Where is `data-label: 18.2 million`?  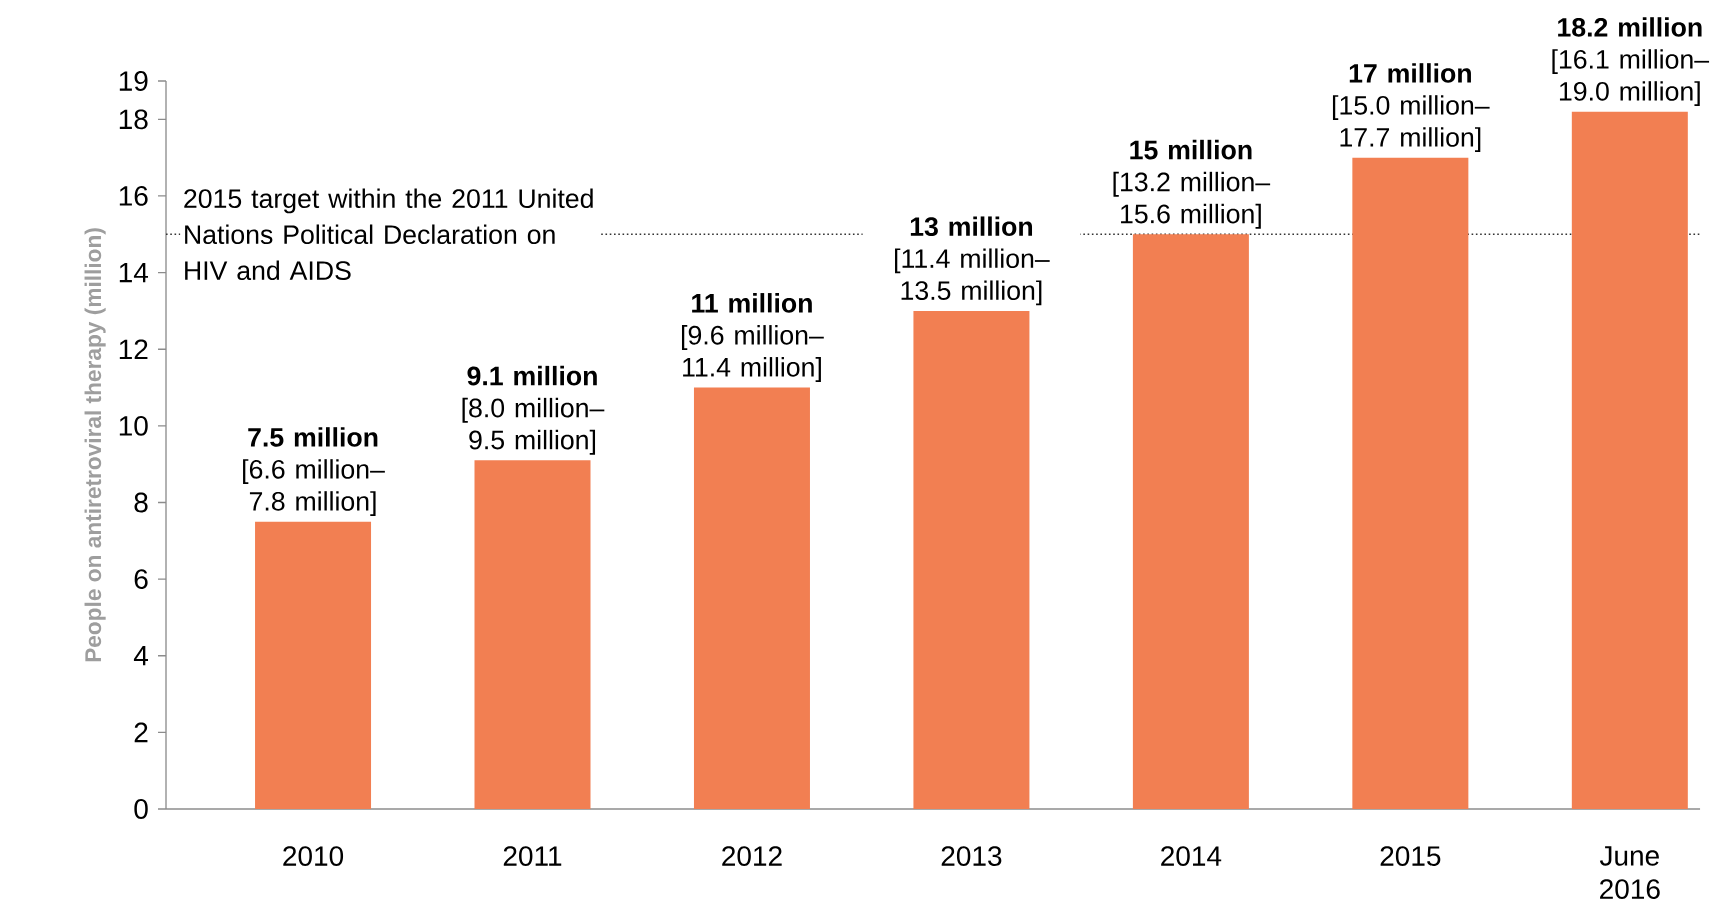 data-label: 18.2 million is located at coordinates (1630, 27).